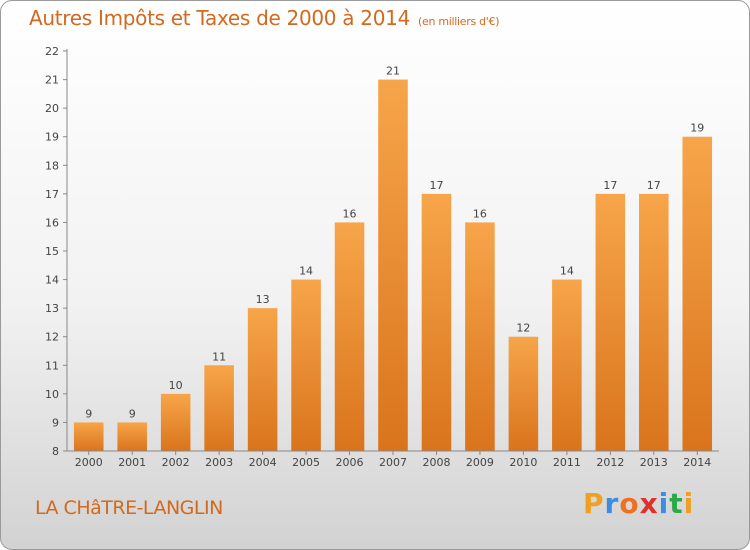 This screenshot has width=750, height=550. What do you see at coordinates (52, 280) in the screenshot?
I see `y-tick-label: 14` at bounding box center [52, 280].